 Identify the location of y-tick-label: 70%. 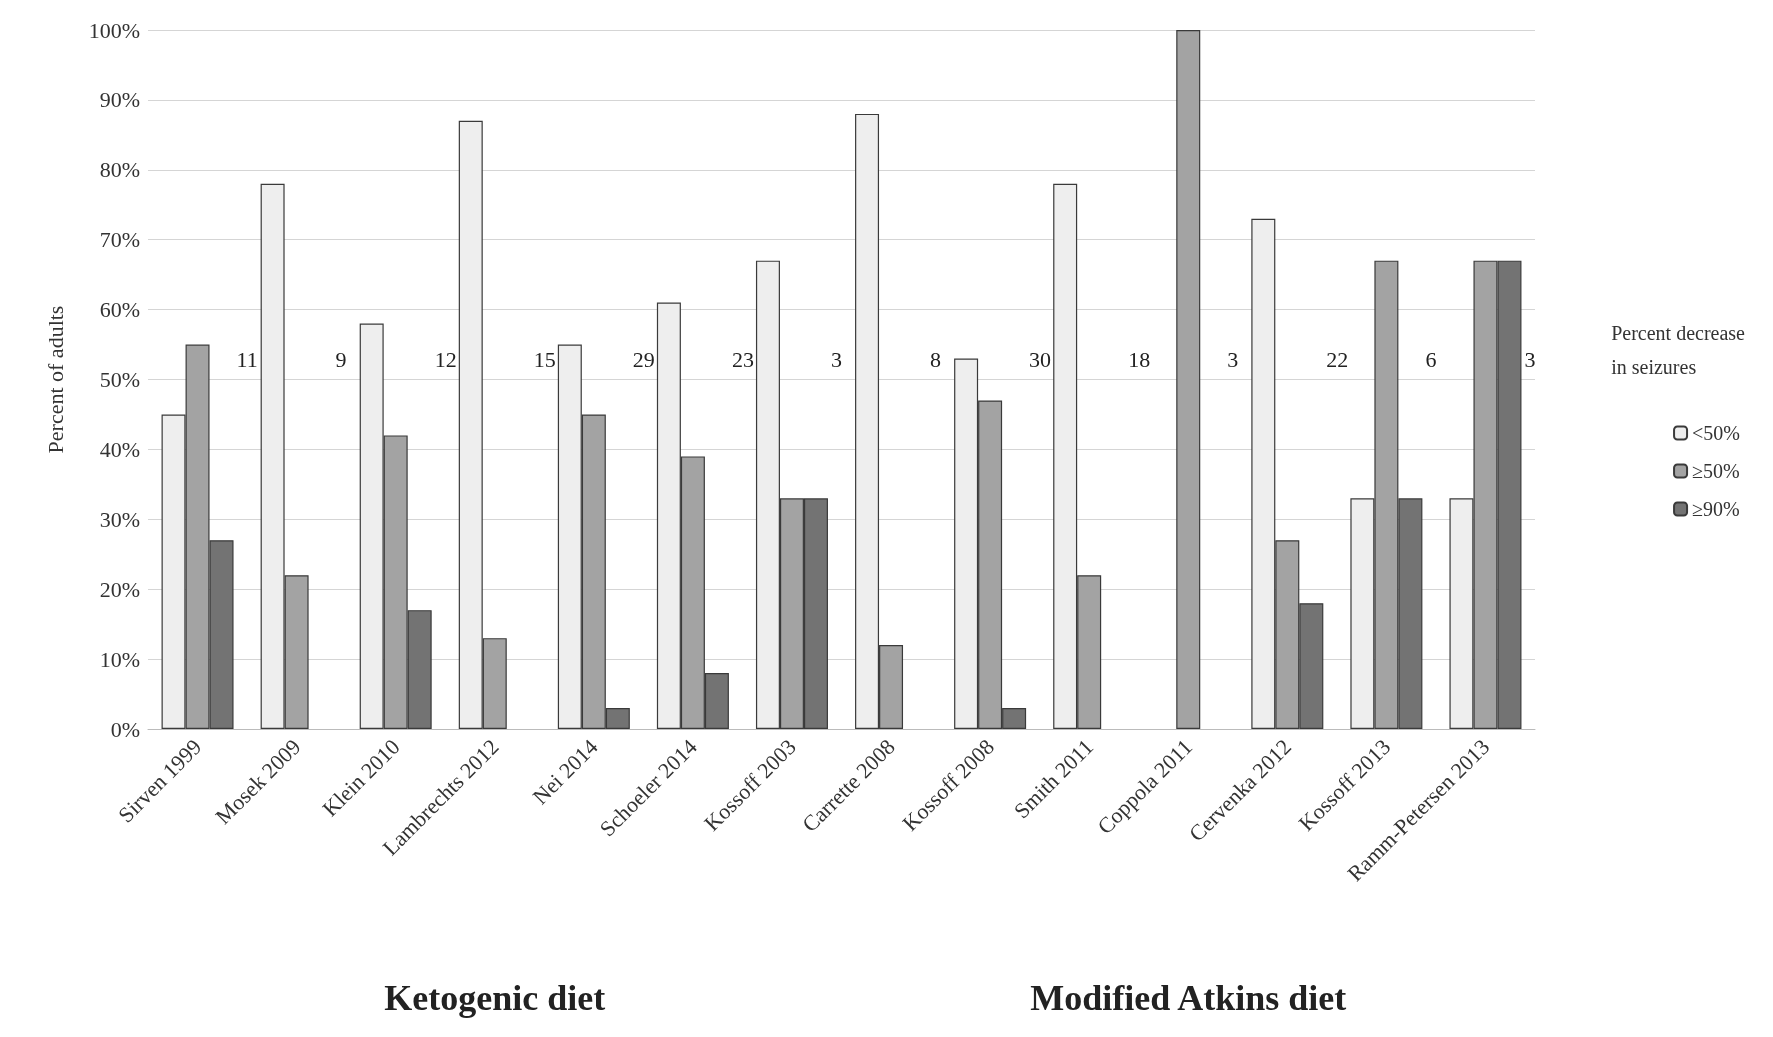
(119, 240).